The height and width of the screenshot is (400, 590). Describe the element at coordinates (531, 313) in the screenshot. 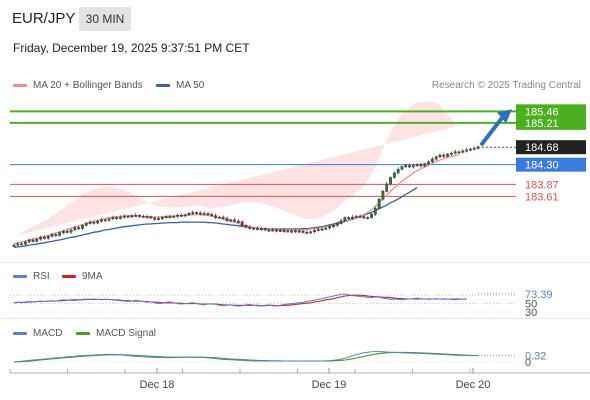

I see `rsi-tick-label: 30` at that location.